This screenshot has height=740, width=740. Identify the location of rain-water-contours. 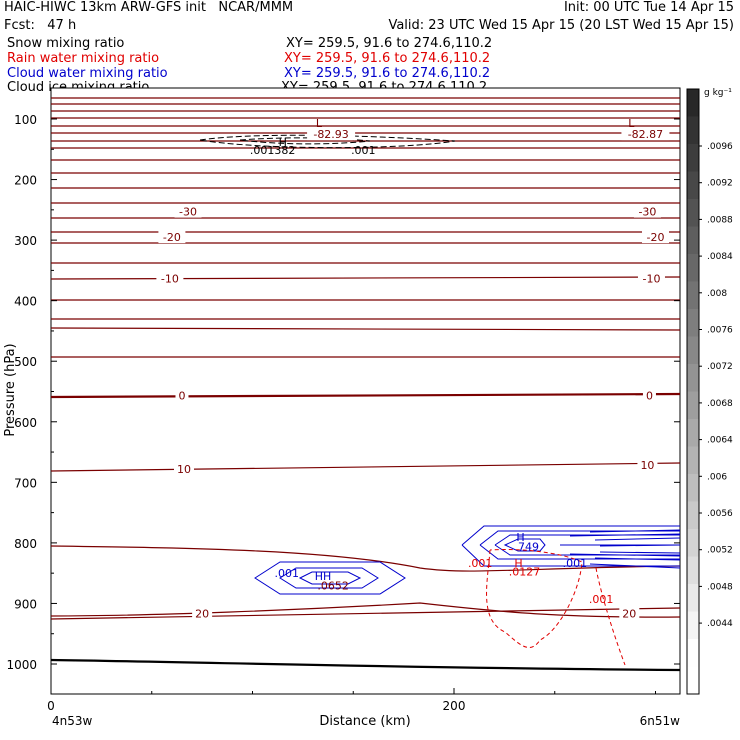
(556, 607).